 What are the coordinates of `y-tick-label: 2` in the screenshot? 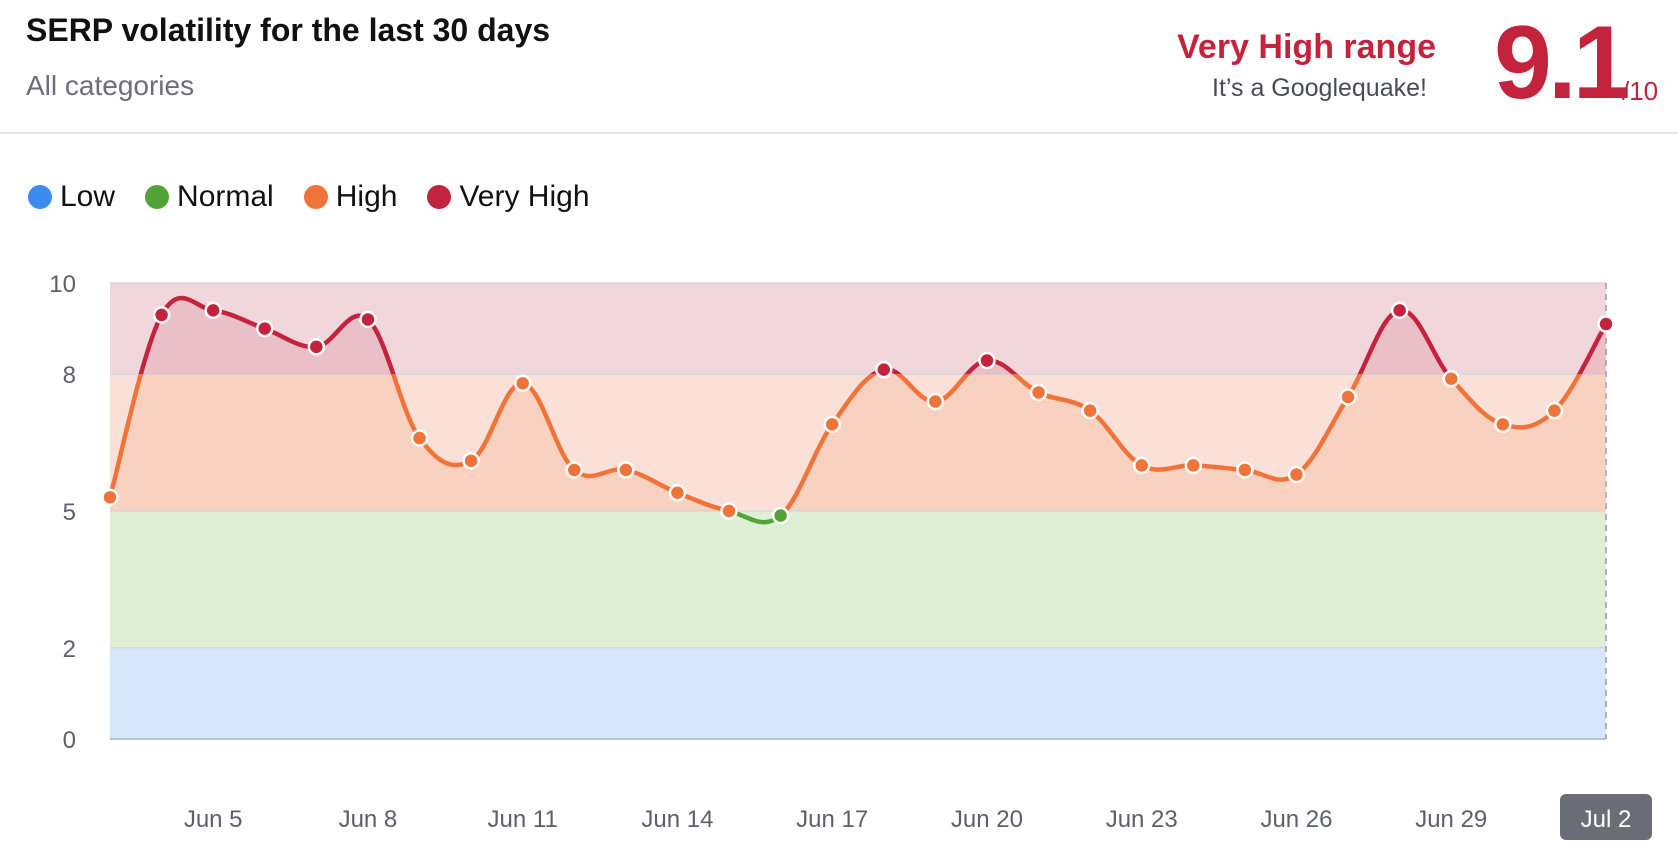 It's located at (69, 649).